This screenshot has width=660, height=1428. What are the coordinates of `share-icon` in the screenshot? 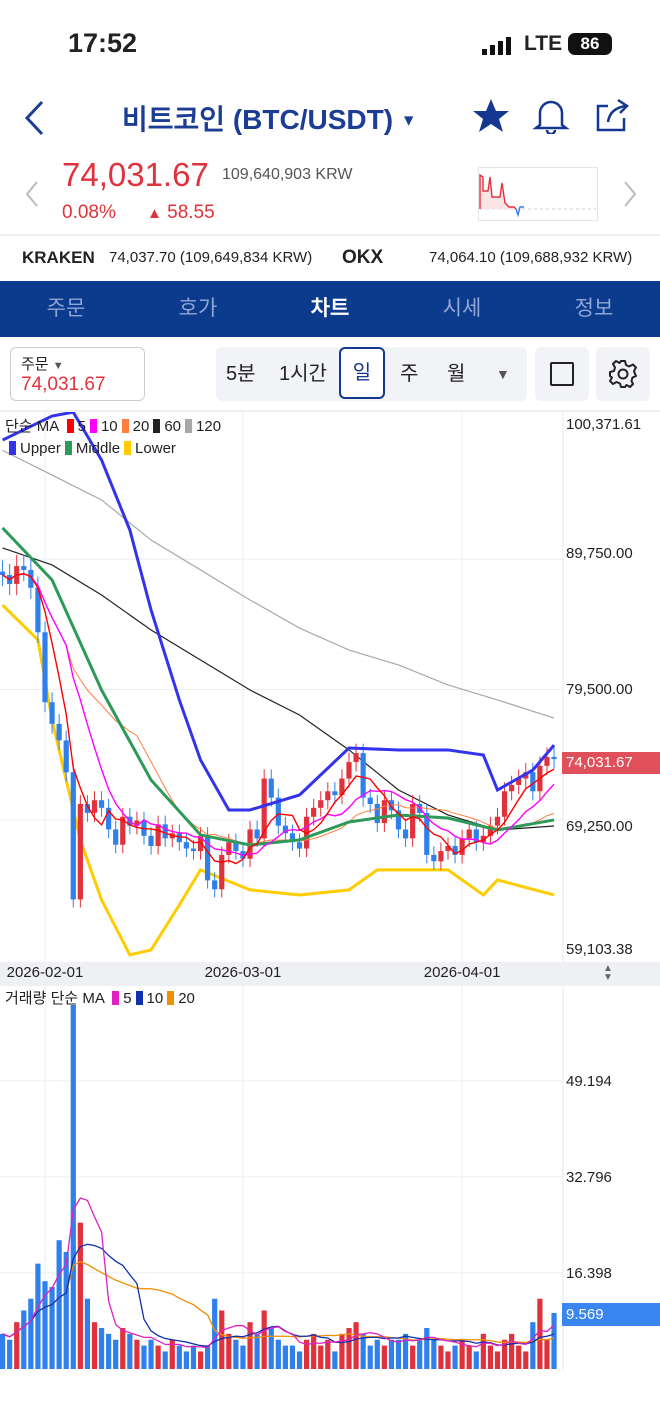 It's located at (613, 116).